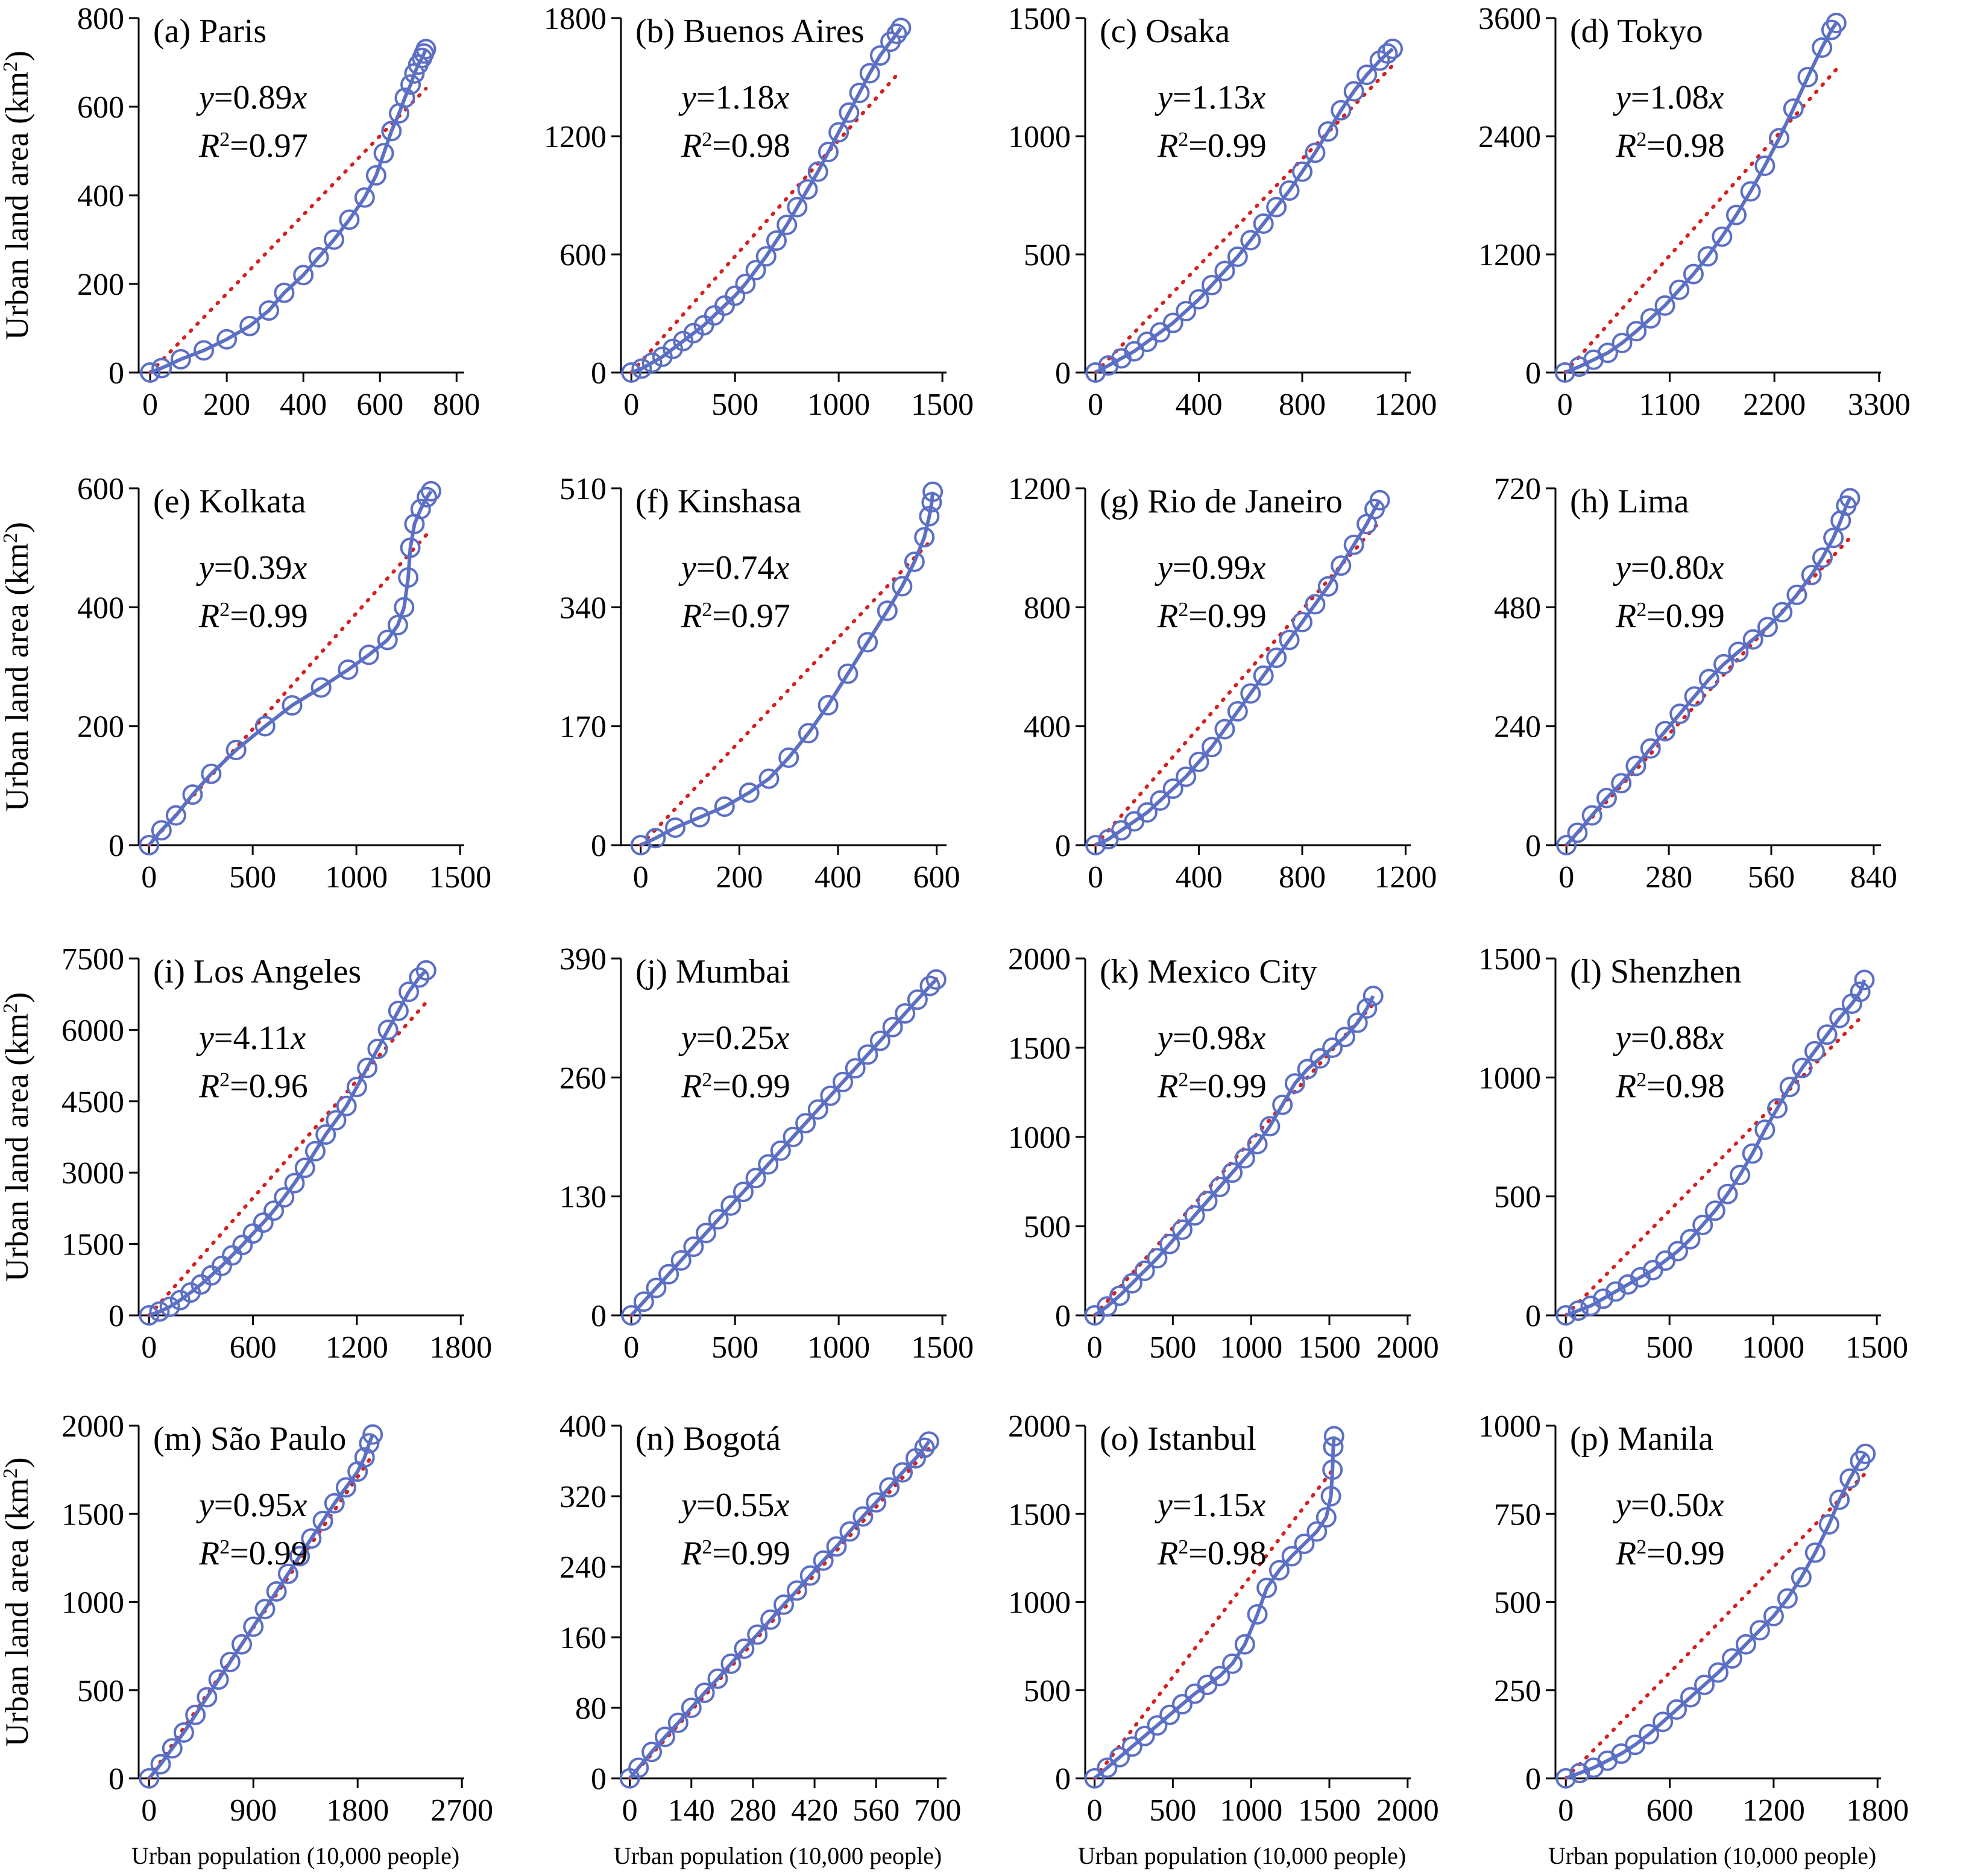  Describe the element at coordinates (357, 1810) in the screenshot. I see `x-tick-label: 1800` at that location.